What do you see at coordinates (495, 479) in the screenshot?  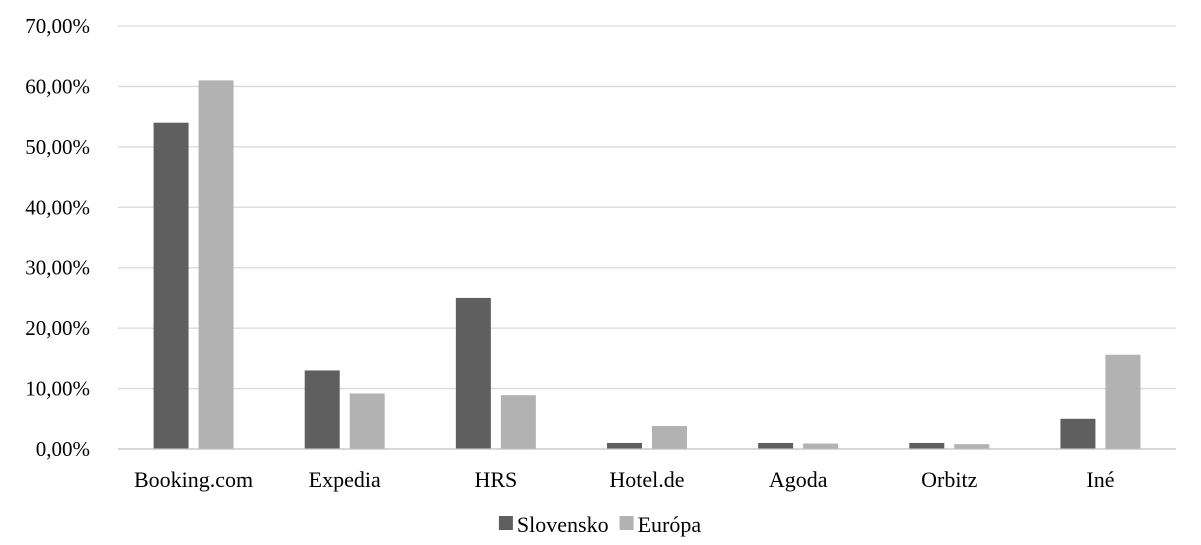 I see `x-category-label: HRS` at bounding box center [495, 479].